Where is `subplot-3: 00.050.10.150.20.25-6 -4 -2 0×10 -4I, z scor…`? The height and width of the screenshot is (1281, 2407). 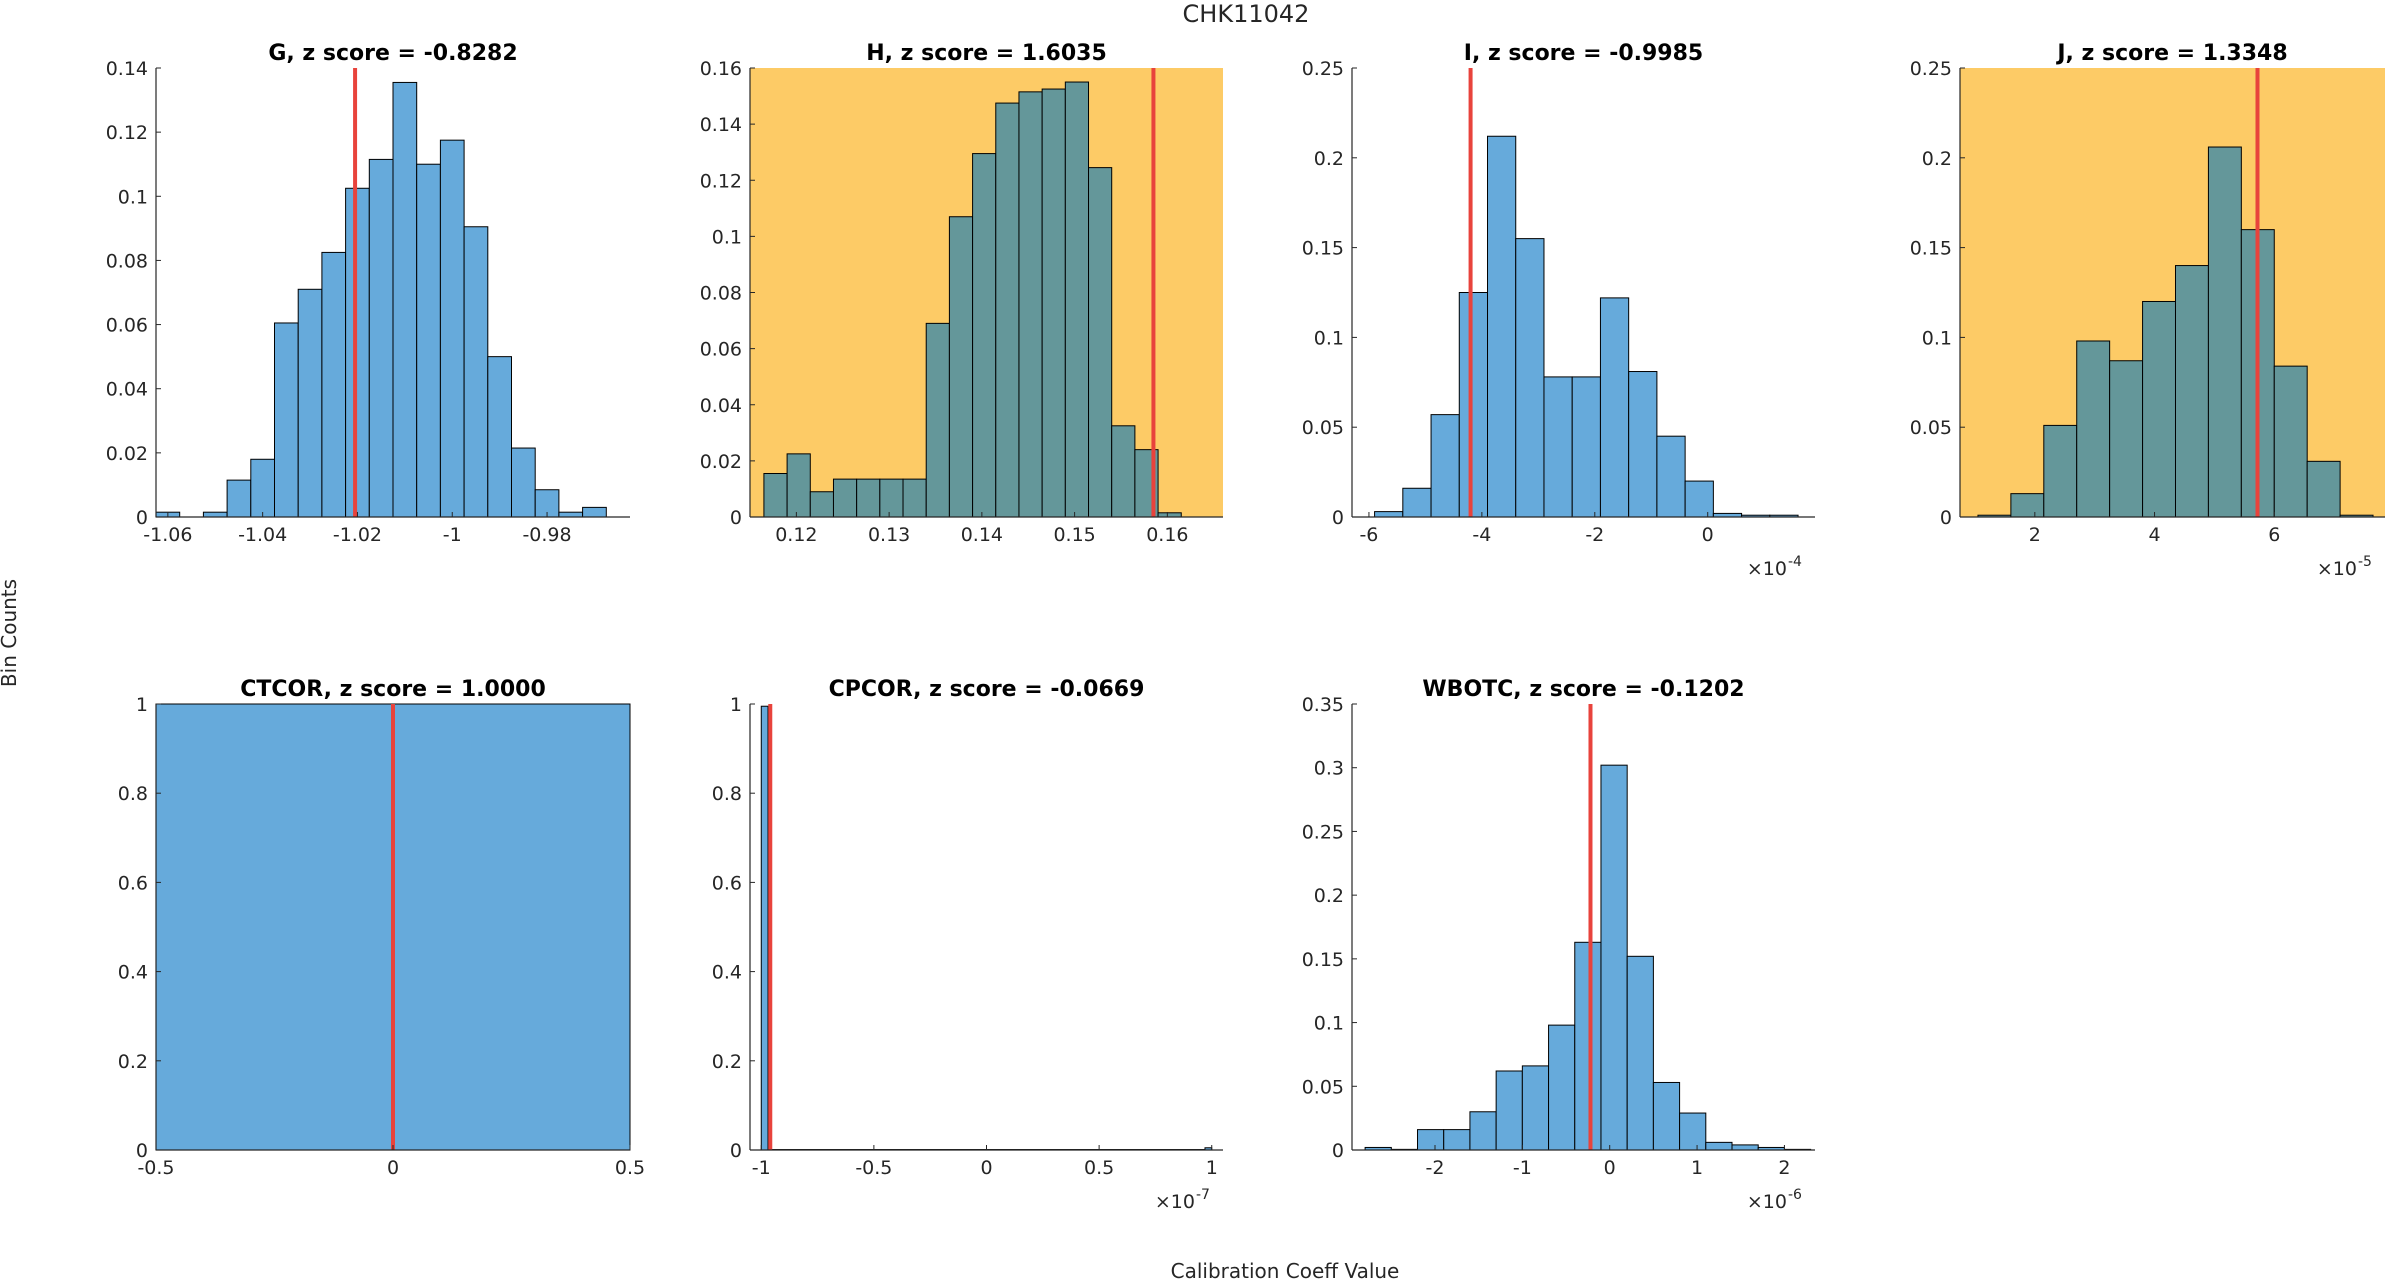 subplot-3: 00.050.10.150.20.25-6 -4 -2 0×10 -4I, z scor… is located at coordinates (1558, 310).